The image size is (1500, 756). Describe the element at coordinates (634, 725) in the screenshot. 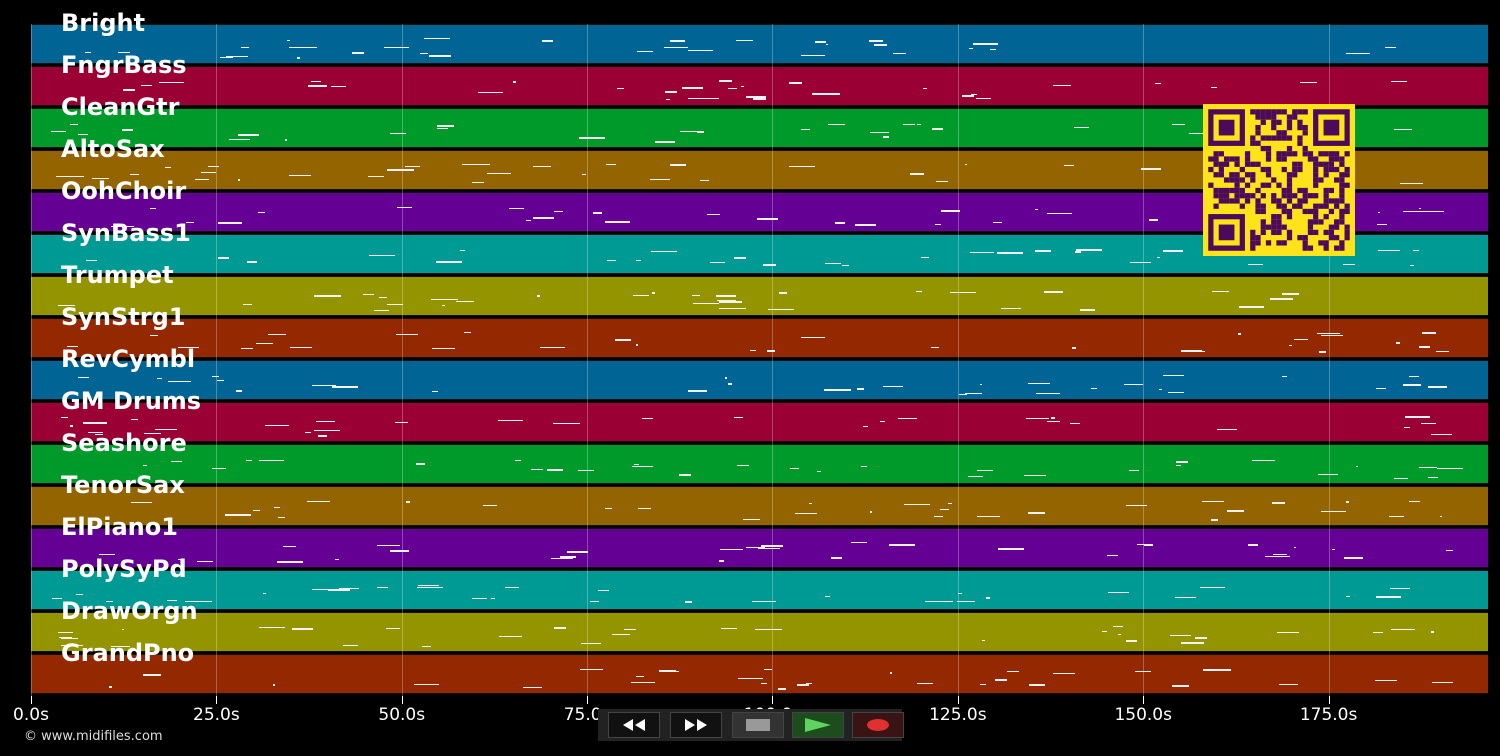

I see `rewind-button` at that location.